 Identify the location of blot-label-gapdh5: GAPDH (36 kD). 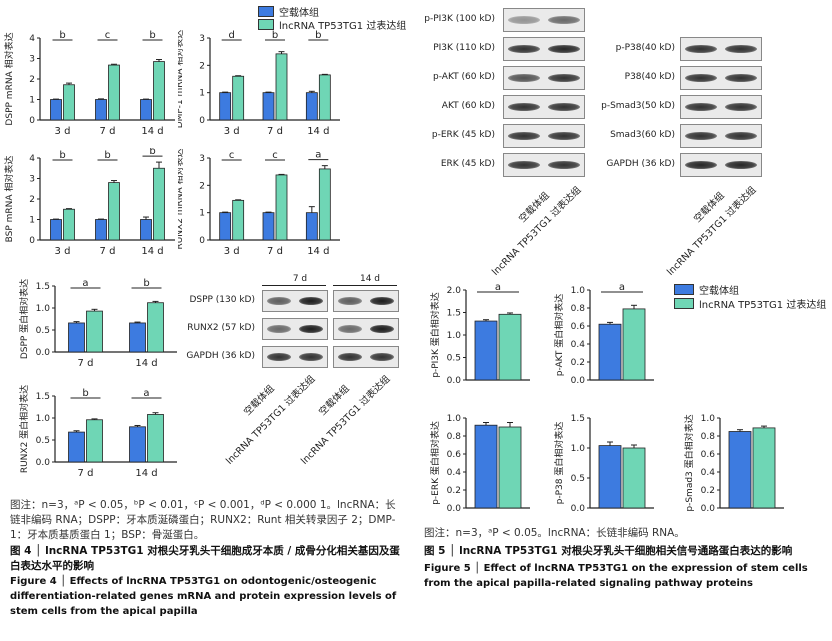
(640, 164).